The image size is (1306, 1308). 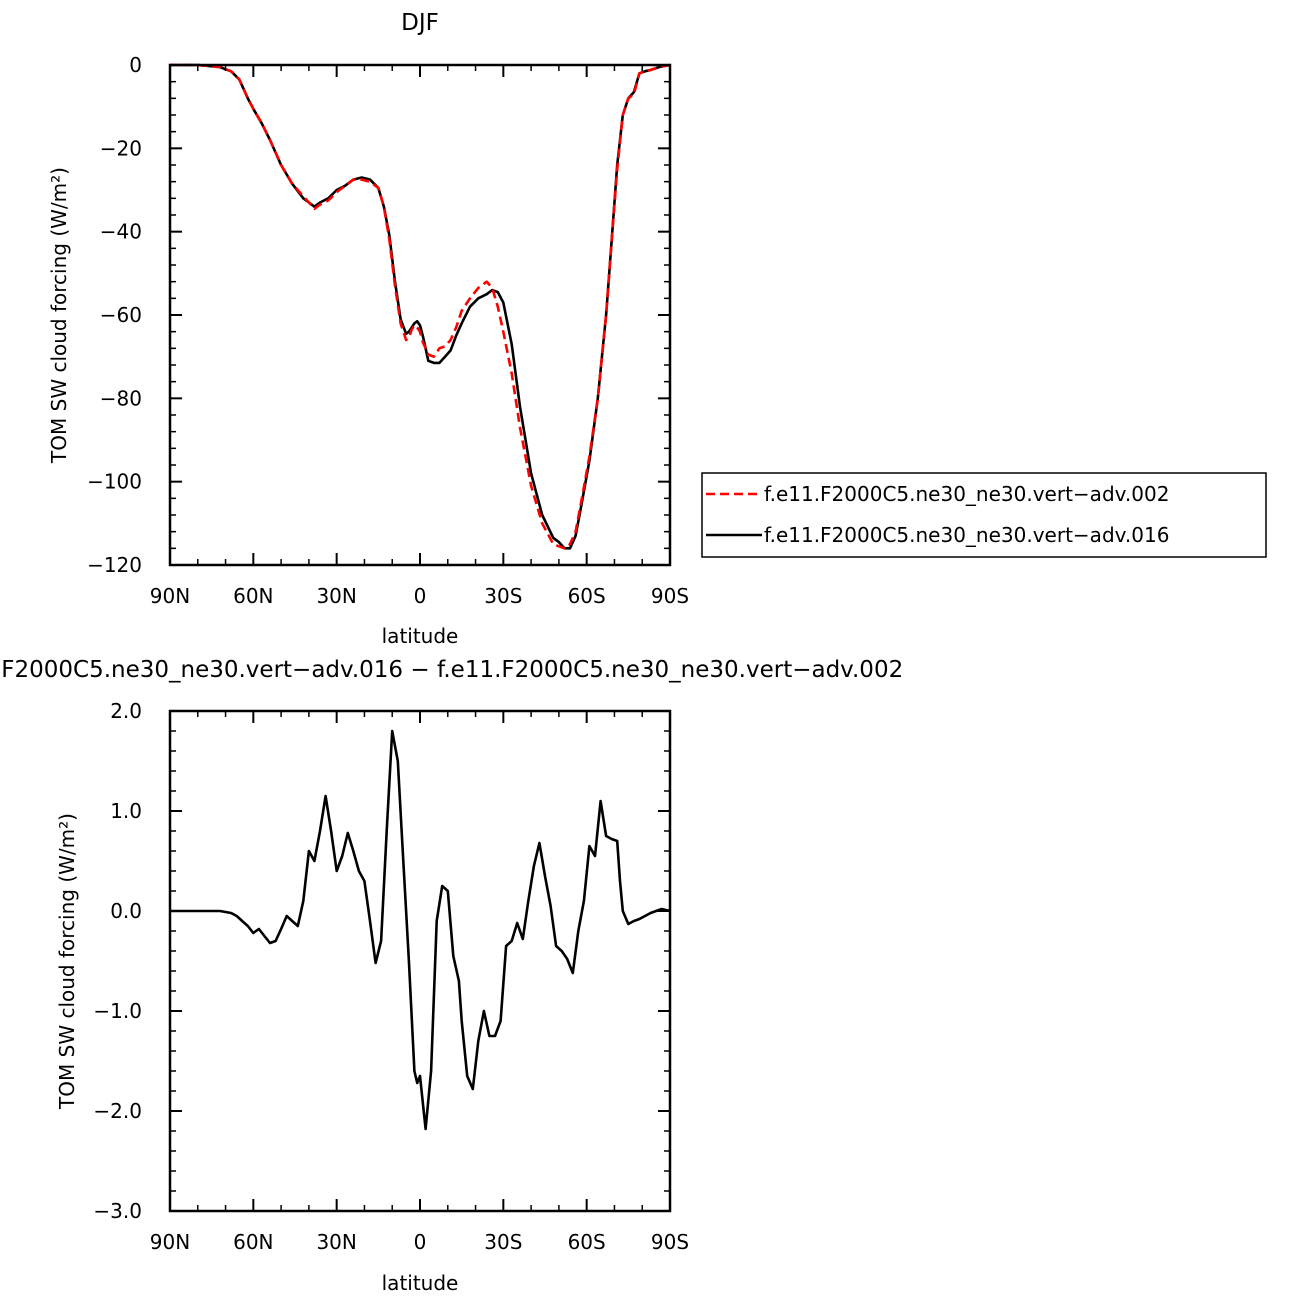 What do you see at coordinates (420, 1283) in the screenshot?
I see `bottom-chart-xlabel: latitude` at bounding box center [420, 1283].